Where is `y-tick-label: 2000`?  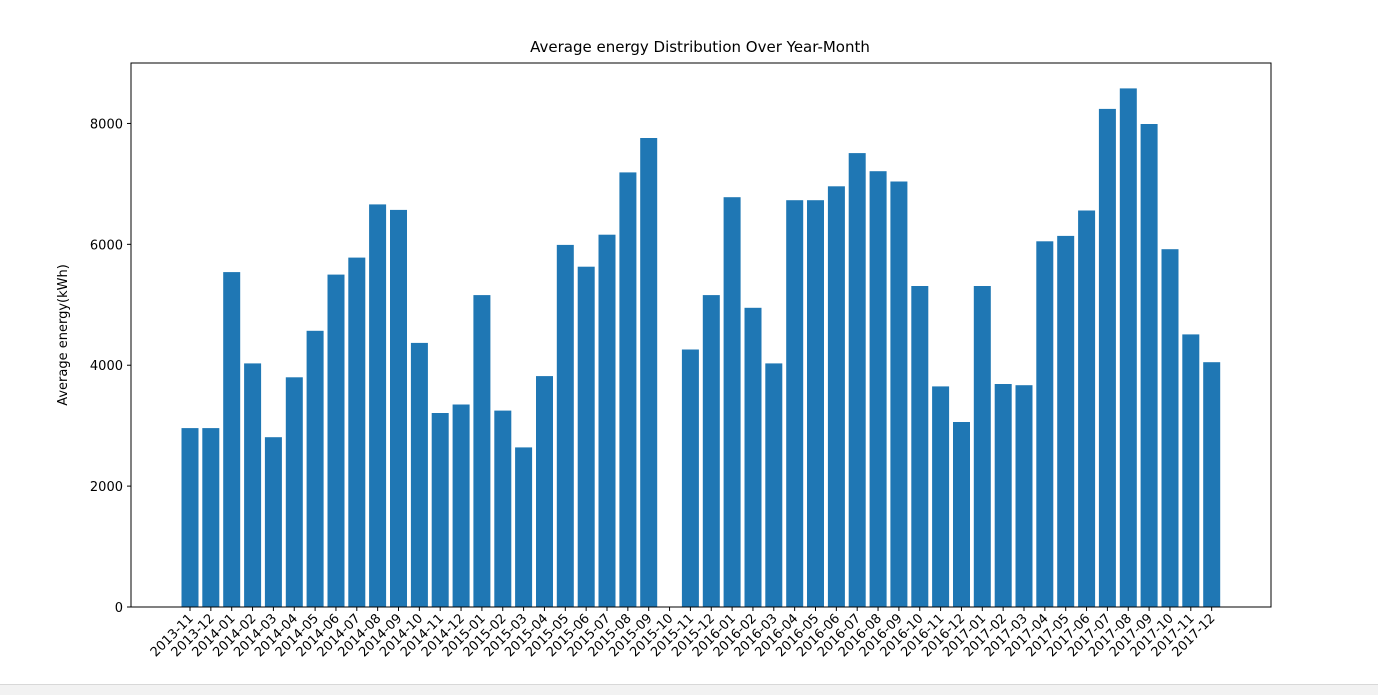 y-tick-label: 2000 is located at coordinates (106, 487).